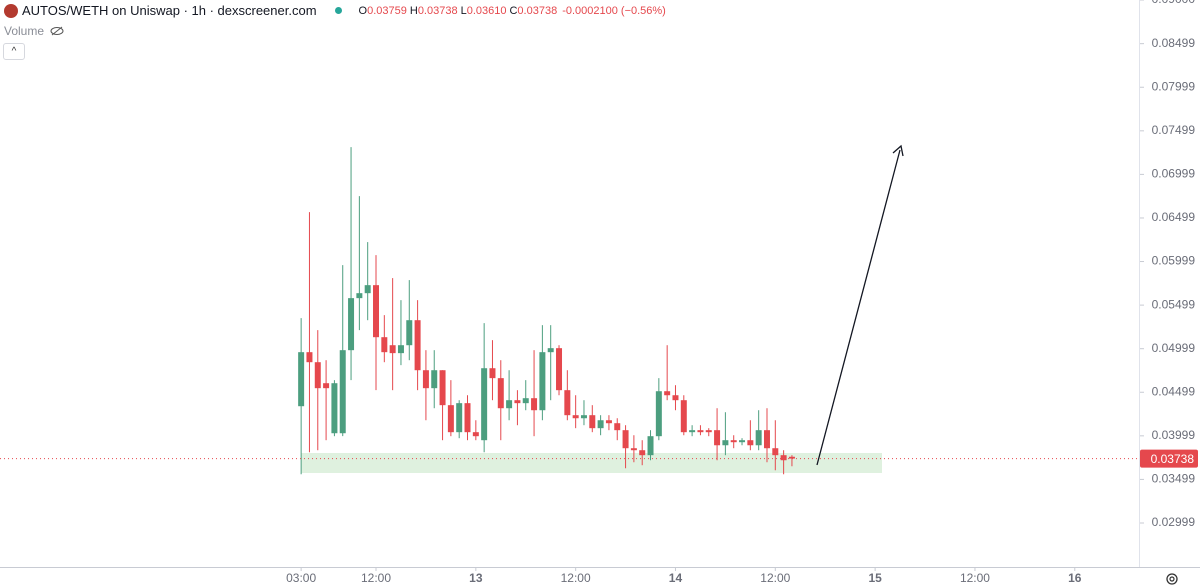 This screenshot has height=588, width=1200. Describe the element at coordinates (1174, 130) in the screenshot. I see `y-tick-label: 0.07499` at that location.